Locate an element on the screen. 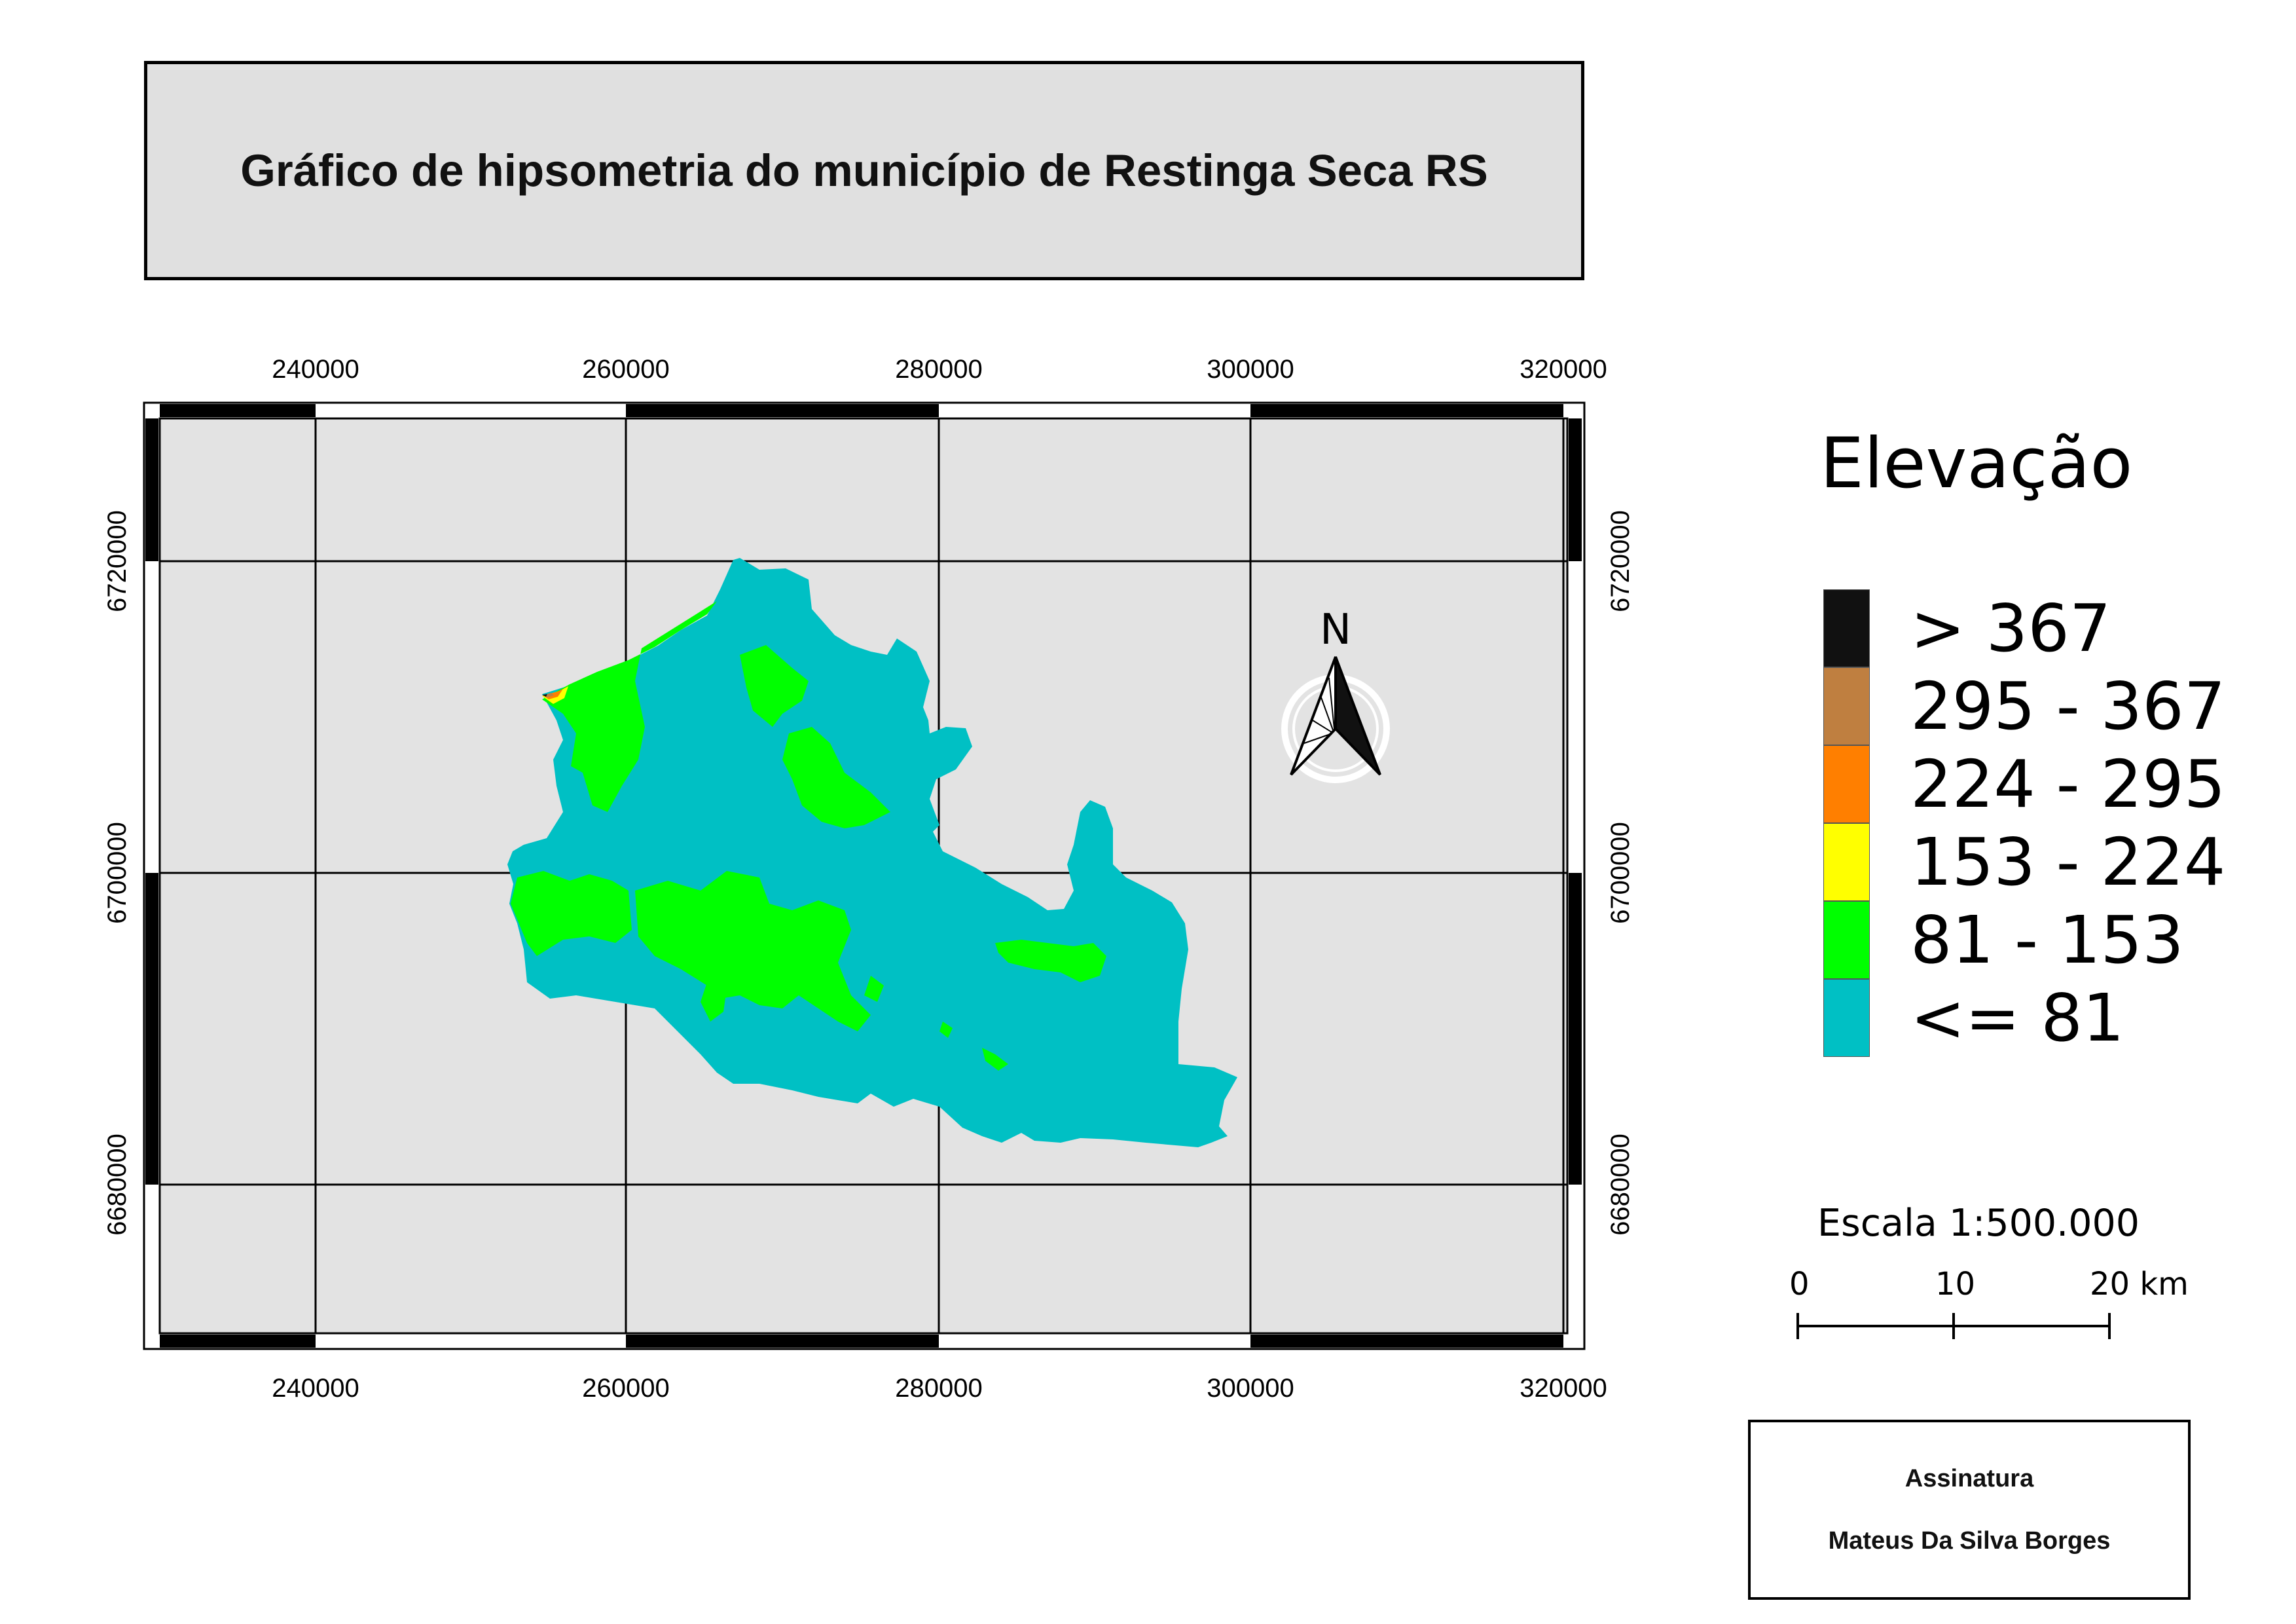  municipality-shape is located at coordinates (872, 852).